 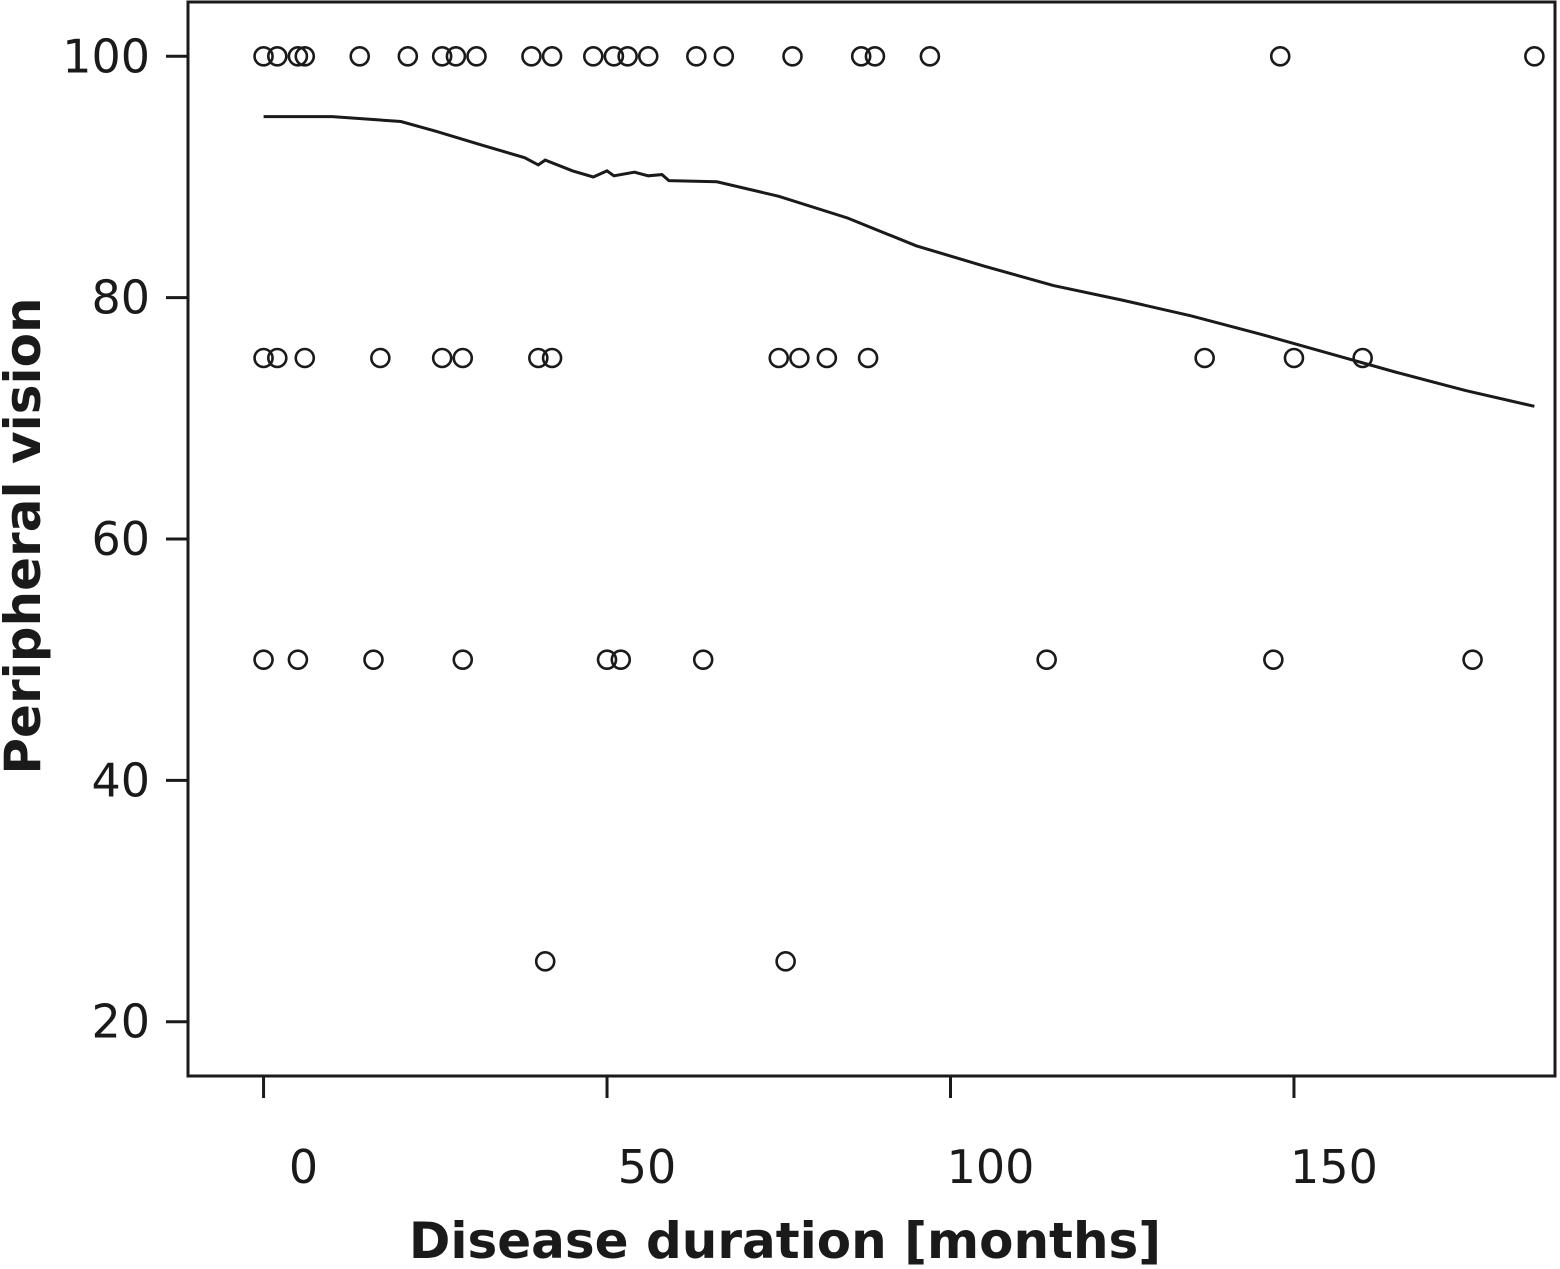 I want to click on x-tick-label: 100, so click(x=991, y=1167).